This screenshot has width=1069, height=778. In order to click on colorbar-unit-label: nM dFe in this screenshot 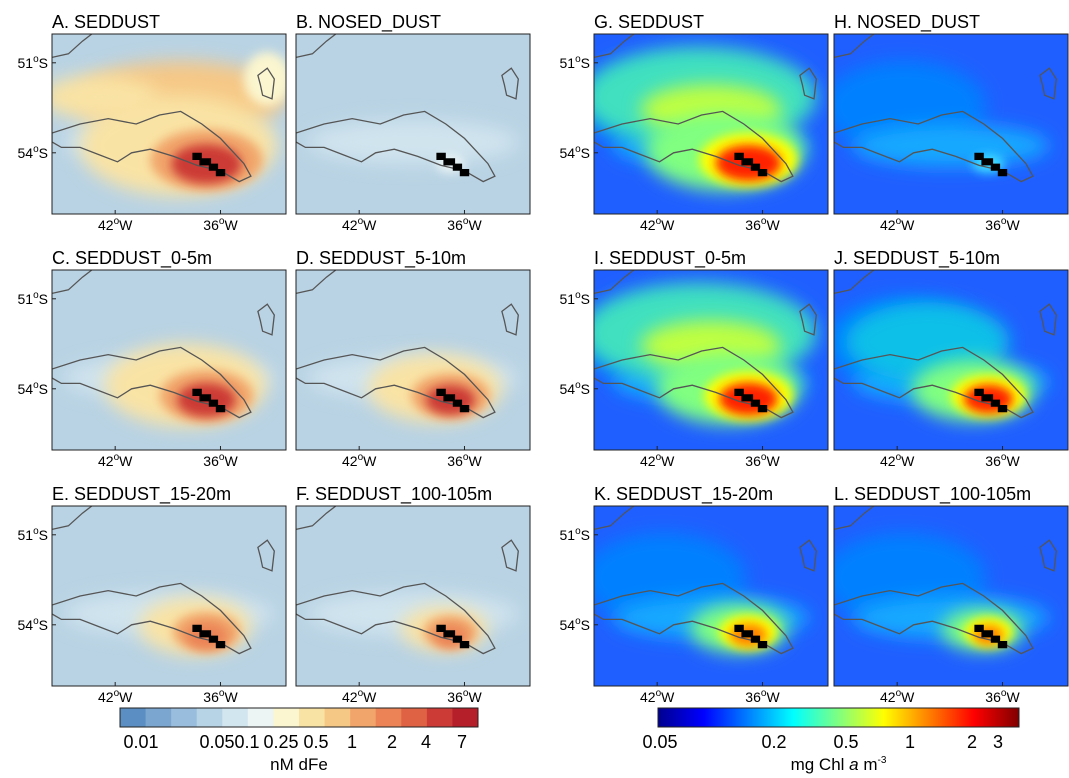, I will do `click(299, 764)`.